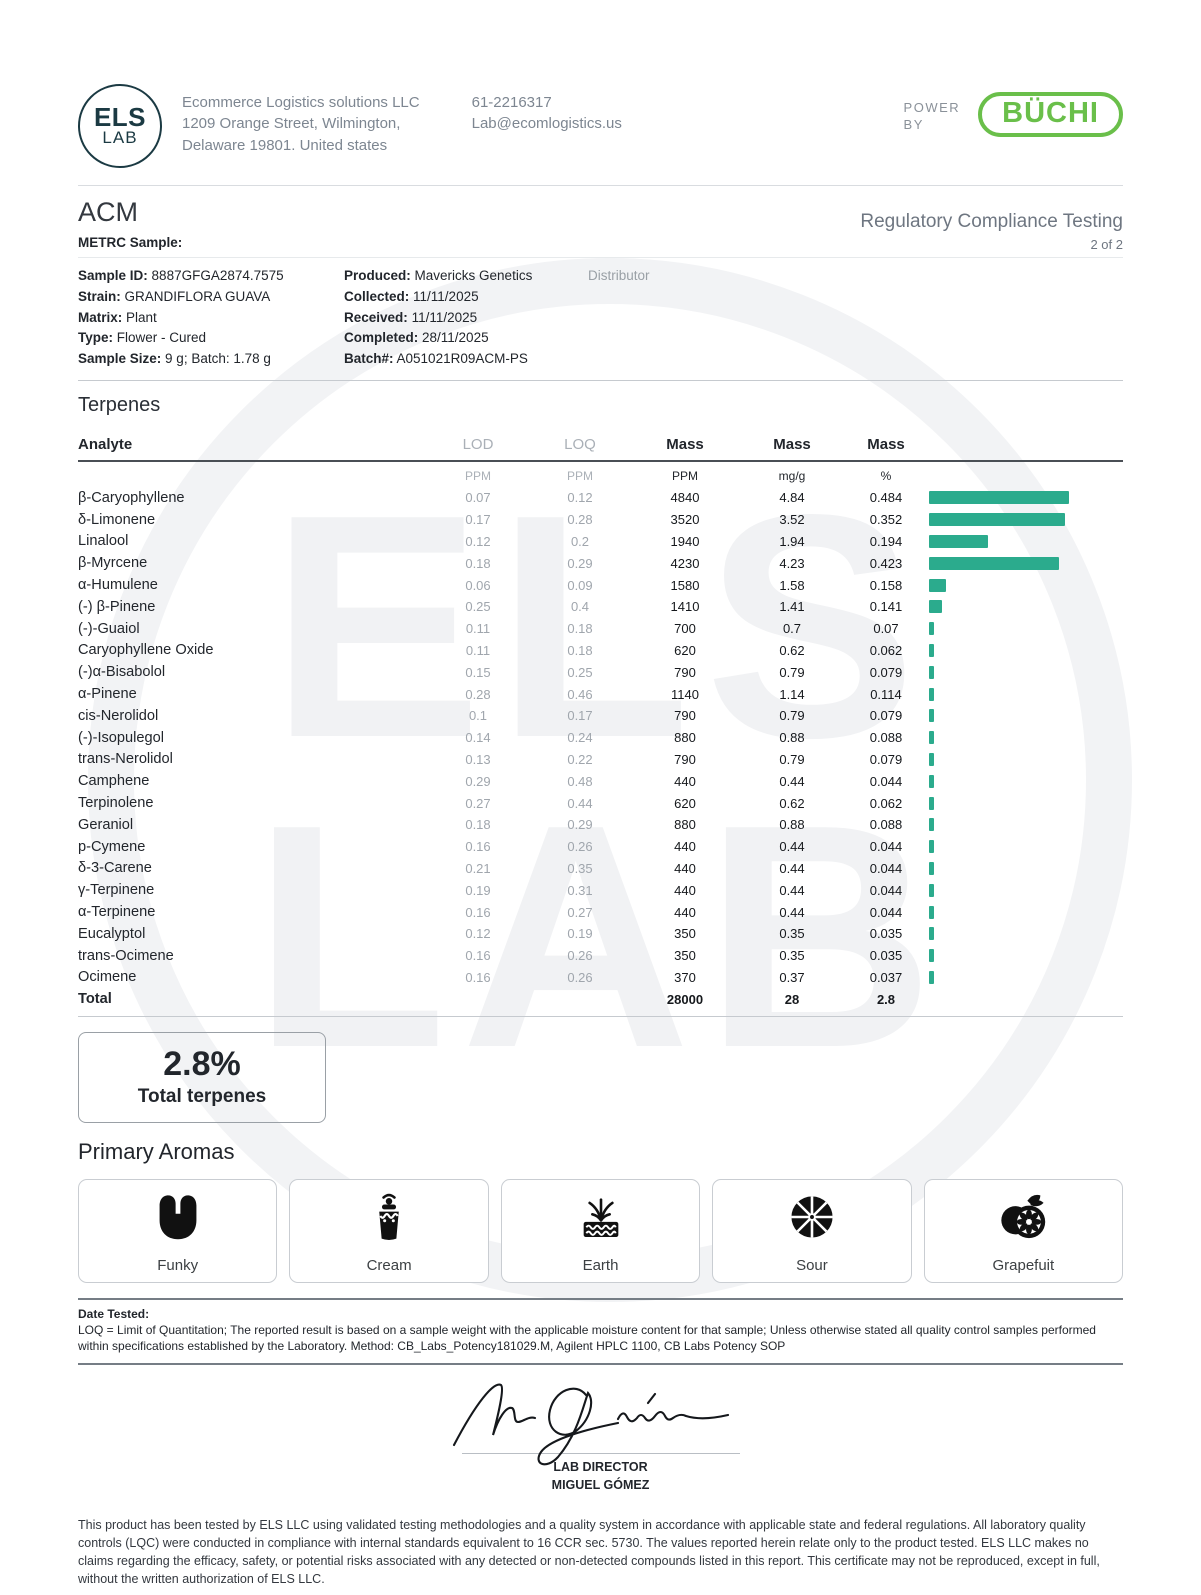 The image size is (1201, 1595). What do you see at coordinates (285, 145) in the screenshot?
I see `company-address-line2: Delaware 19801. United states` at bounding box center [285, 145].